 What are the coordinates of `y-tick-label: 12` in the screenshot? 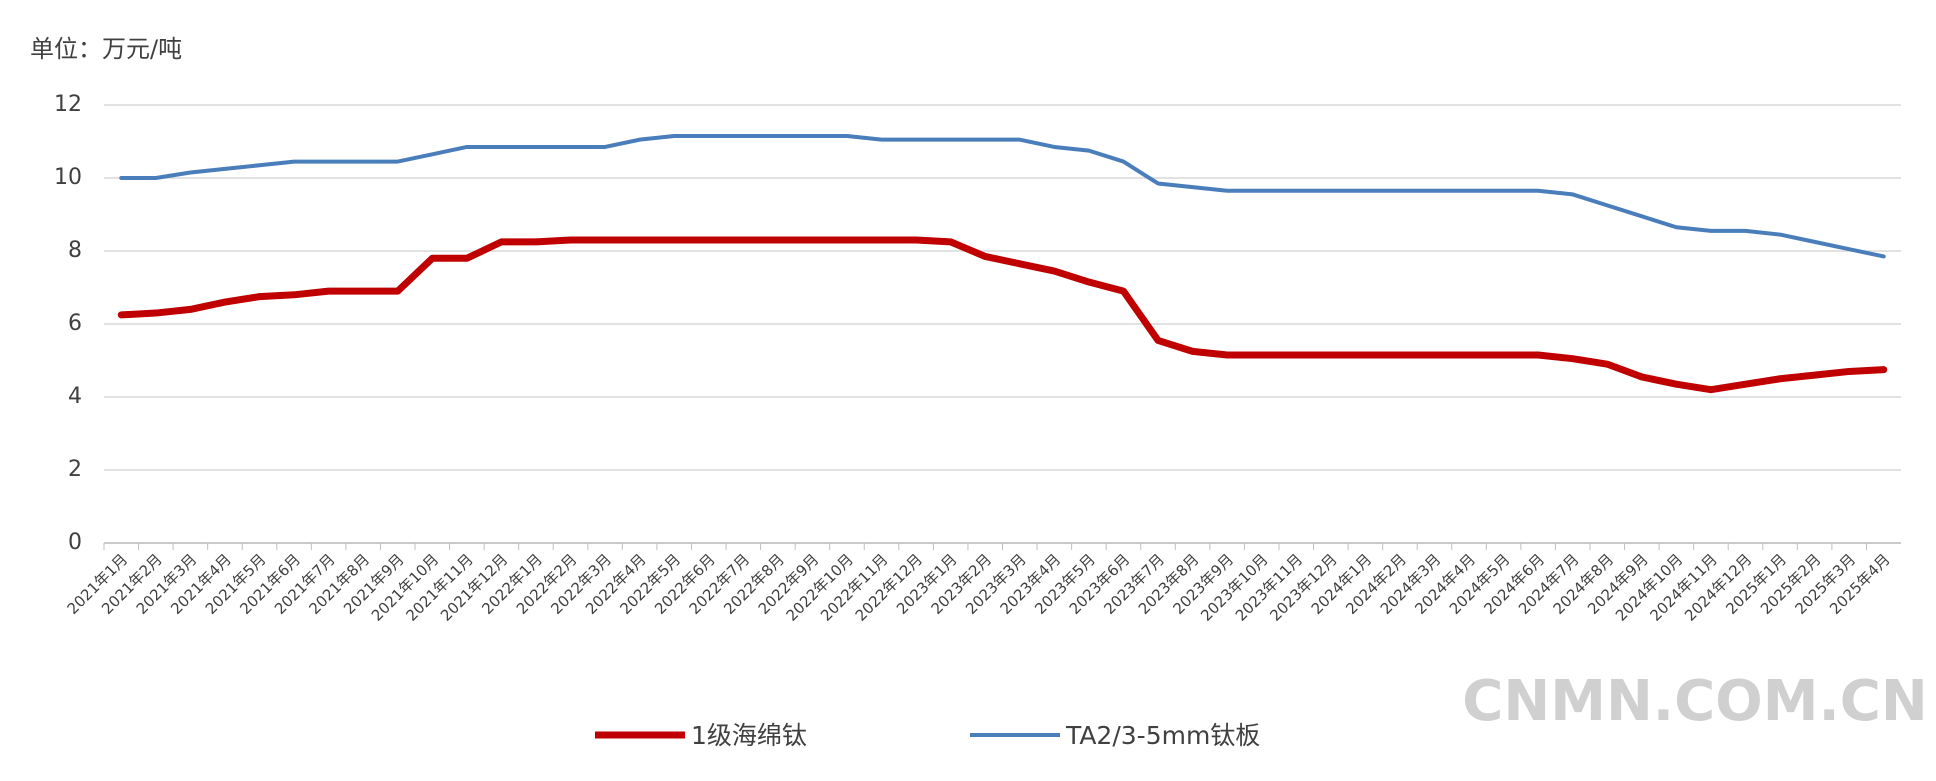 It's located at (68, 104).